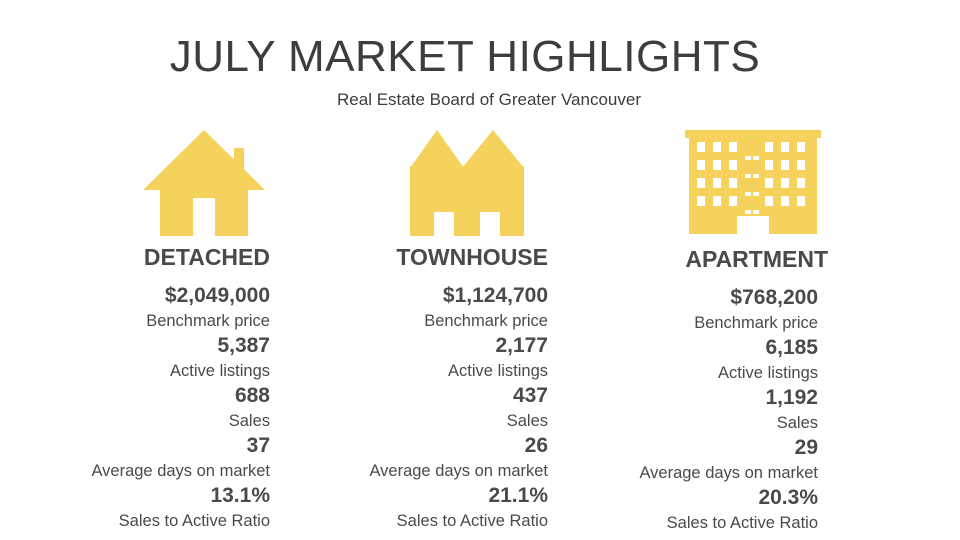 The height and width of the screenshot is (540, 960). What do you see at coordinates (774, 297) in the screenshot?
I see `benchmark-price-value: $768,200` at bounding box center [774, 297].